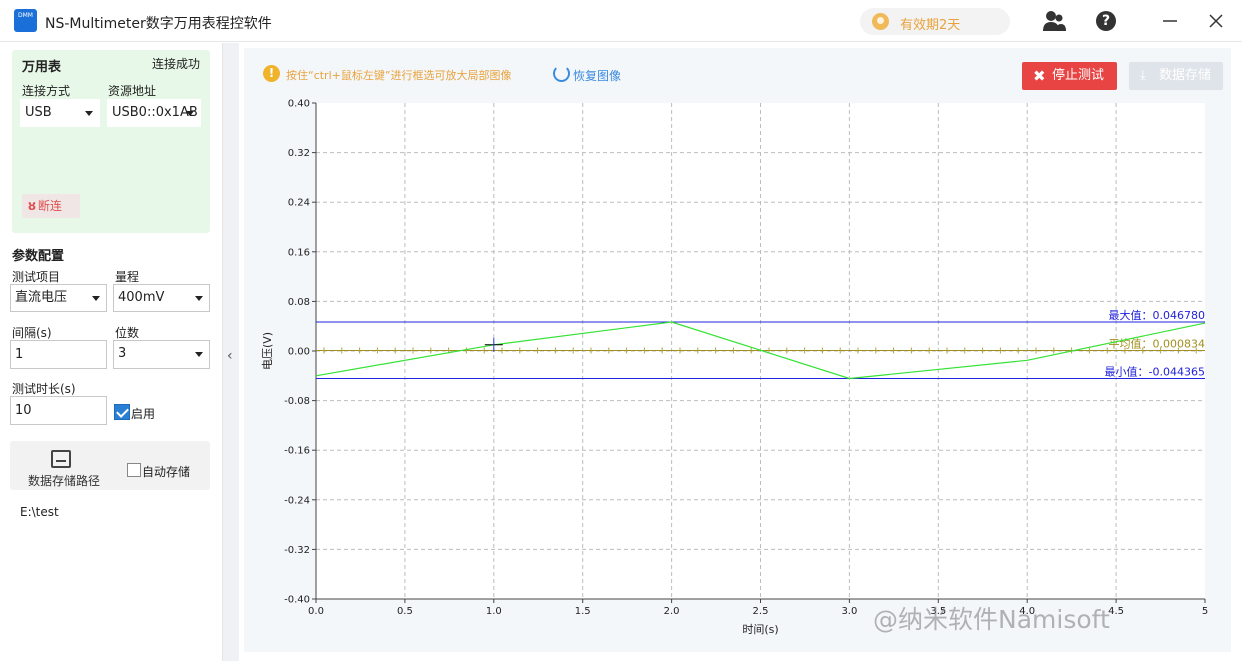 The width and height of the screenshot is (1242, 661). What do you see at coordinates (122, 353) in the screenshot?
I see `digits-value: 3` at bounding box center [122, 353].